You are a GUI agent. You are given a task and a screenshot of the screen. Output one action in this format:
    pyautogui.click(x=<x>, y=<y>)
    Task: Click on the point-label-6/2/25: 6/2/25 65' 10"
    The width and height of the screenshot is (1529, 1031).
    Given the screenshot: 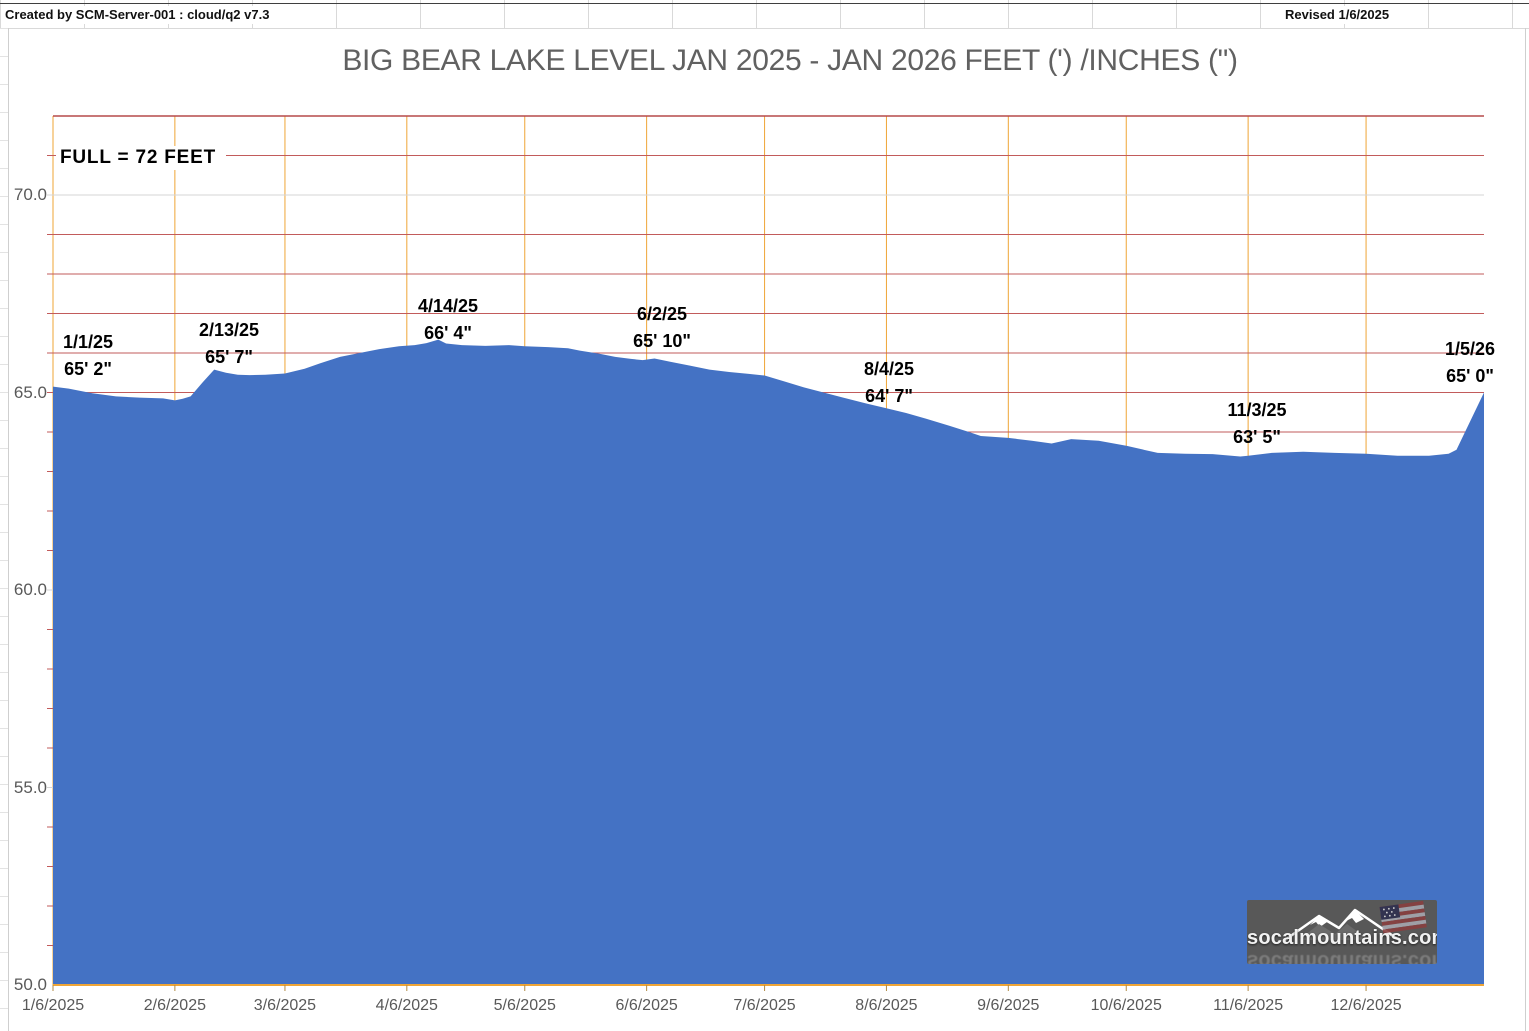 What is the action you would take?
    pyautogui.click(x=662, y=328)
    